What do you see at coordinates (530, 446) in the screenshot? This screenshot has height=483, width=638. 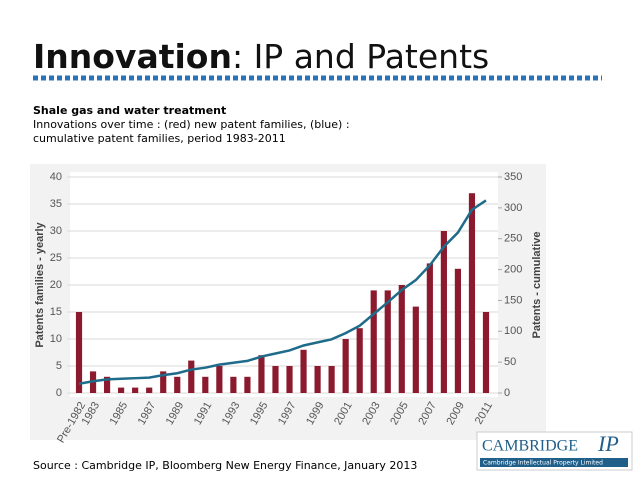 I see `logo-name: CAMBRIDGE` at bounding box center [530, 446].